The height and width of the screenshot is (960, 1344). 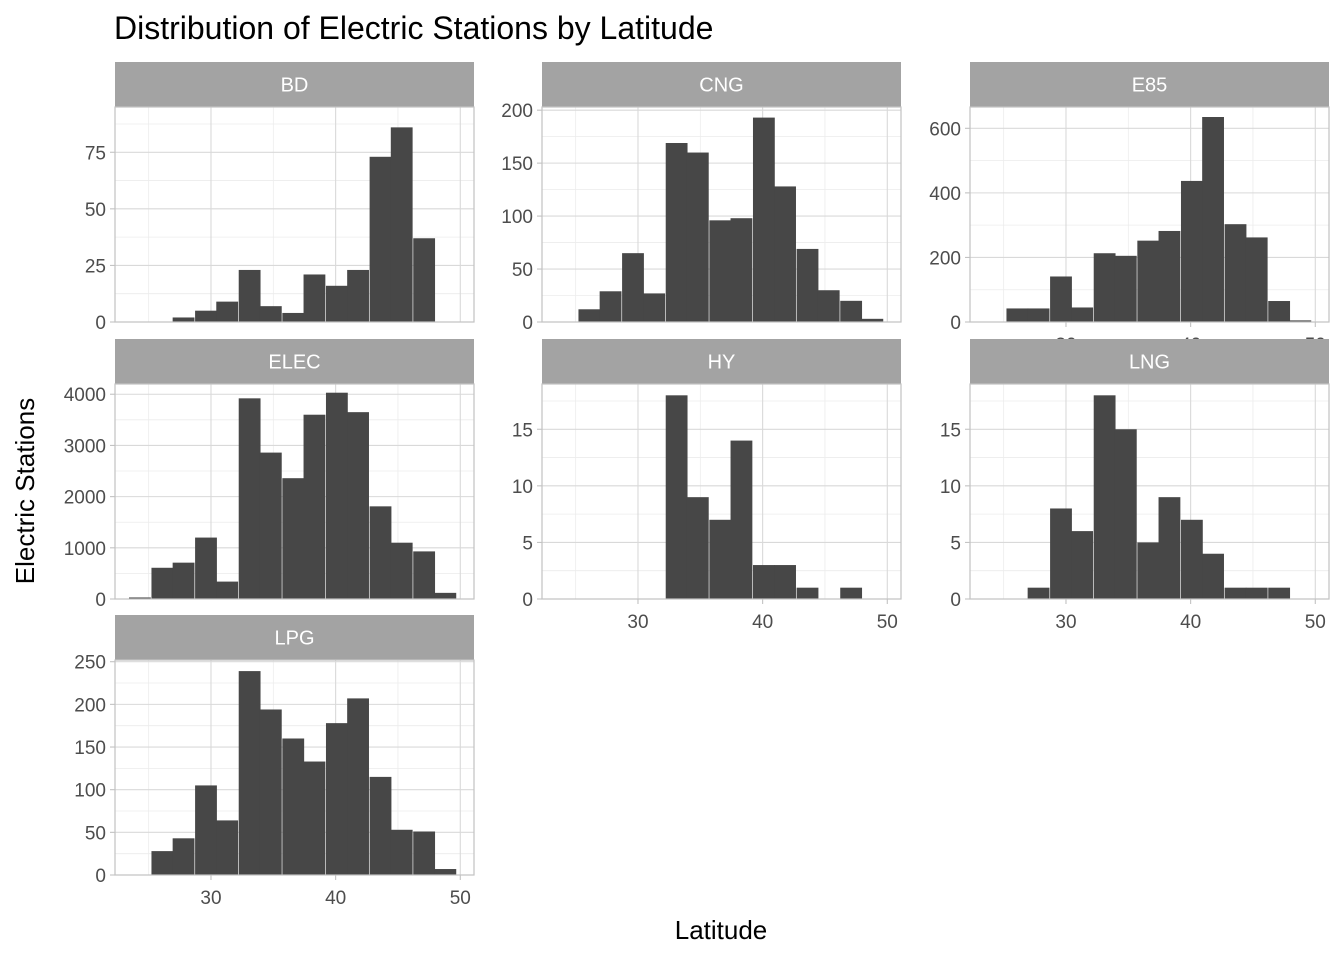 I want to click on facet-panel-e85: E850200400600304050, so click(x=1129, y=209).